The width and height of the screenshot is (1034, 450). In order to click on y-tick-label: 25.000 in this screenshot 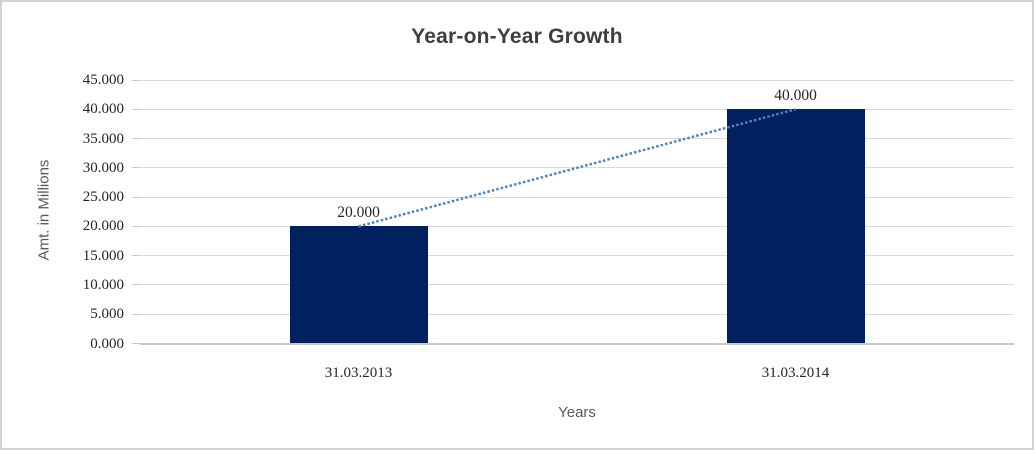, I will do `click(103, 197)`.